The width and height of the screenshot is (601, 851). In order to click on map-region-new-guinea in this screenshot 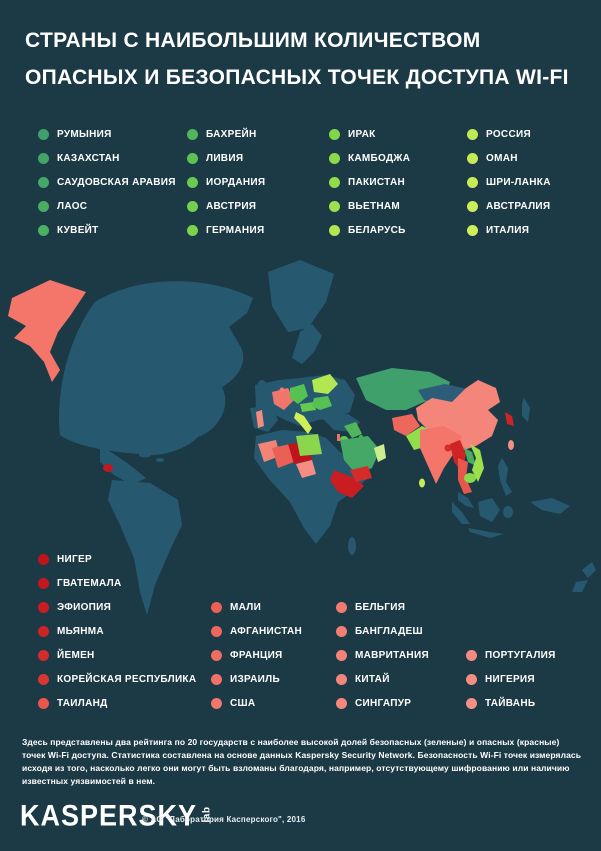, I will do `click(550, 506)`.